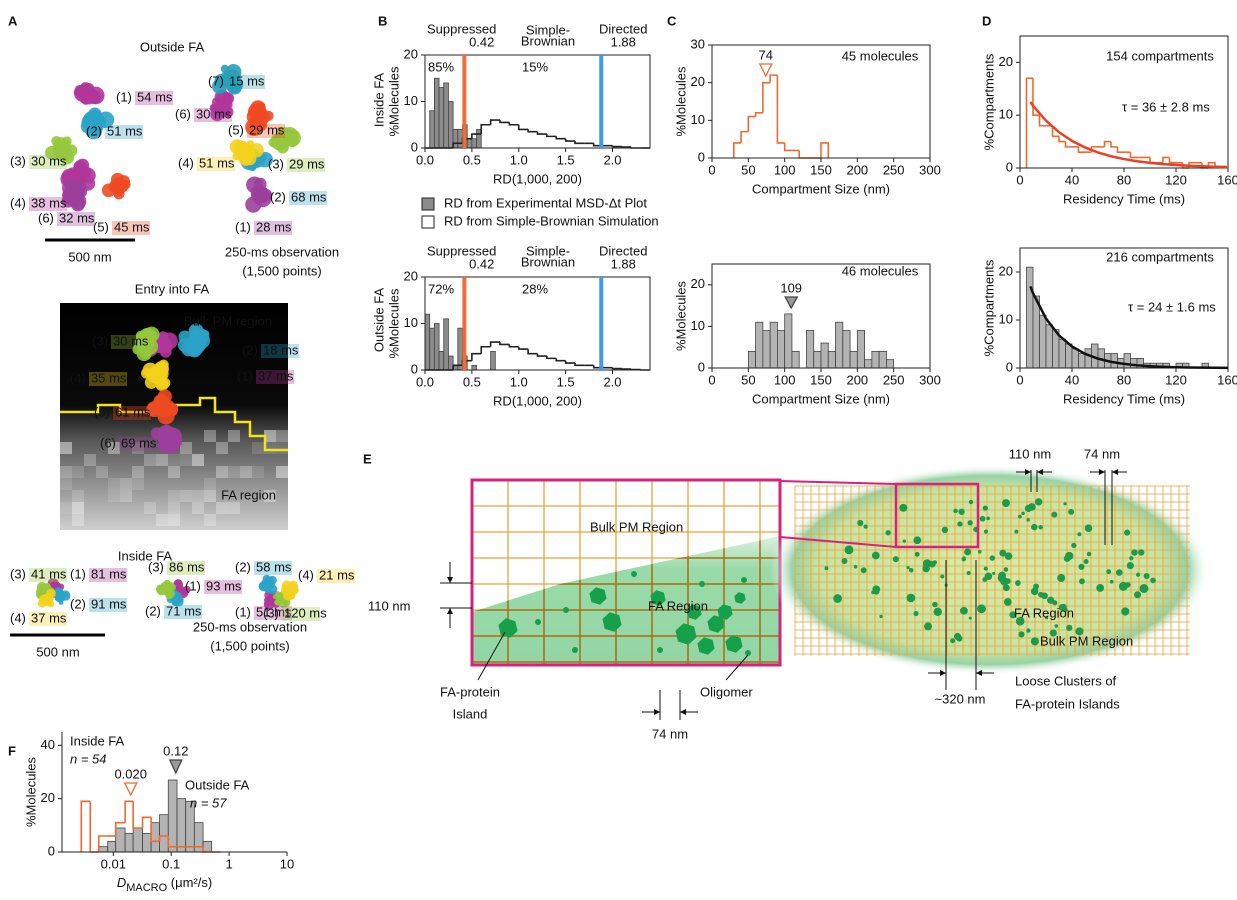  I want to click on trajectory-time: 71 ms, so click(184, 610).